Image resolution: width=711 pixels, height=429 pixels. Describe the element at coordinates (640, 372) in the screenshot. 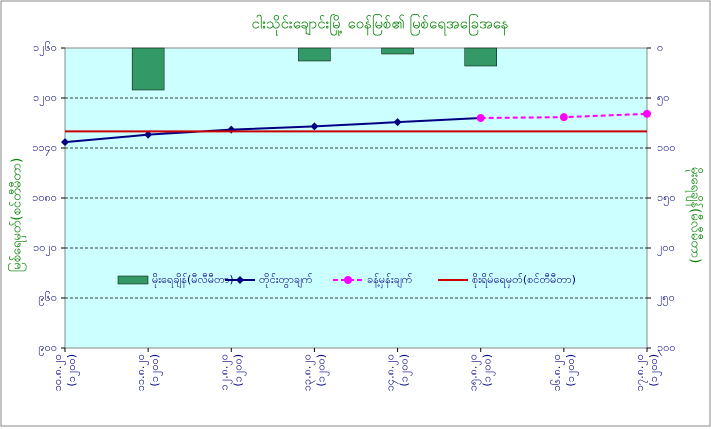

I see `x-tick-label: ၁၇.၈.၂၀` at that location.